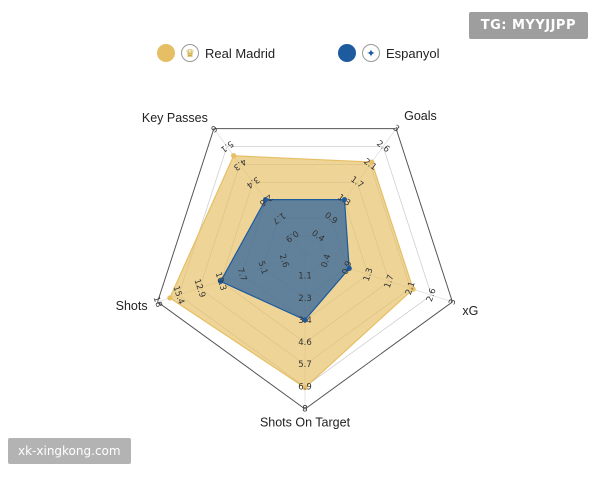  I want to click on tick-label: 5.7, so click(305, 365).